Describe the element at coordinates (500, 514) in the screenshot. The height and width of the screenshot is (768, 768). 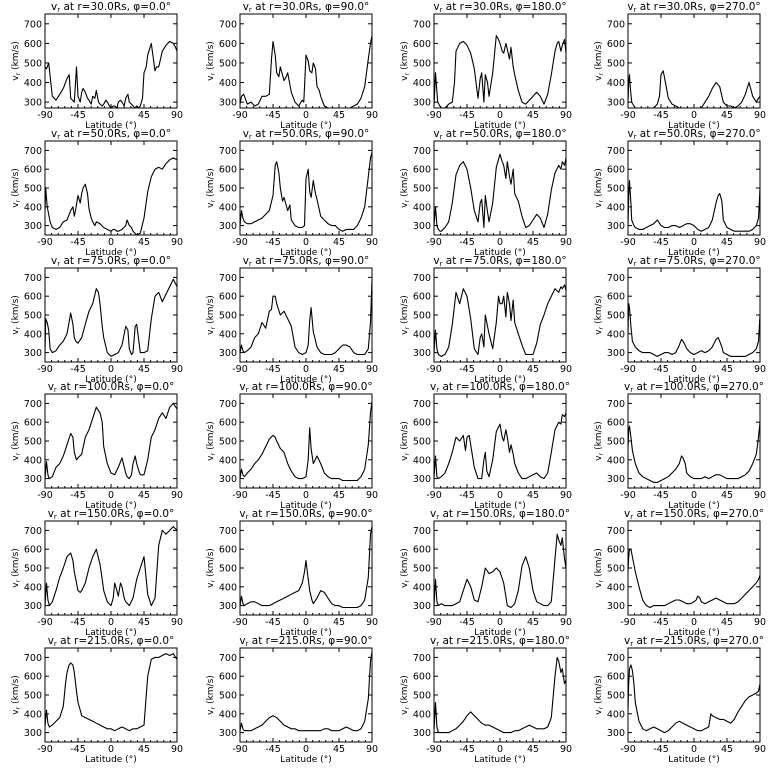
I see `chart-title: vr at r=150.0Rs, φ=180.0°` at that location.